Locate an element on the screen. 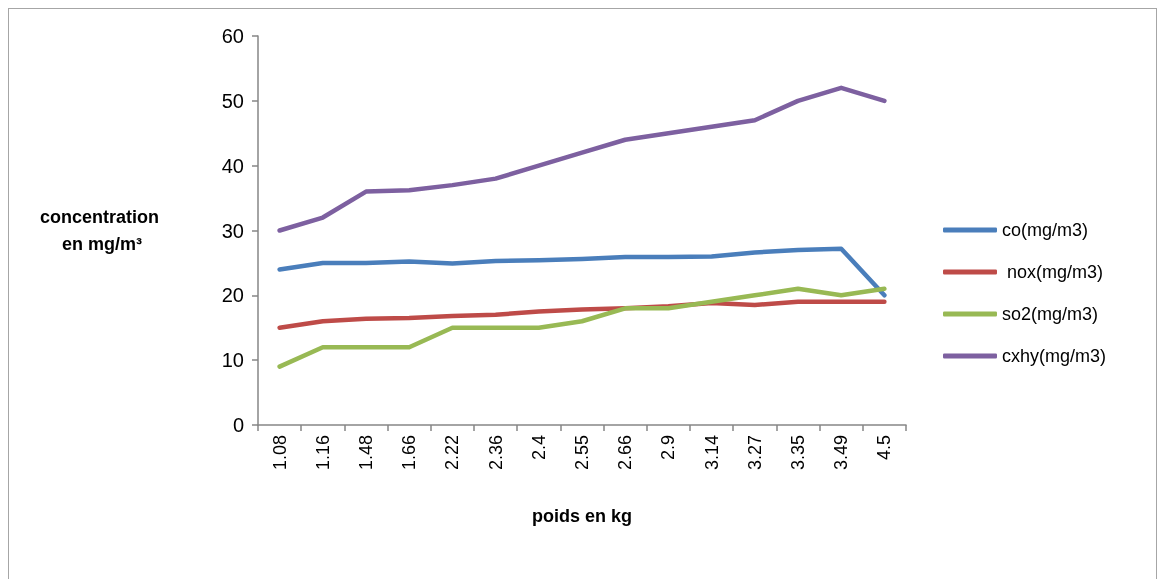 This screenshot has width=1165, height=579. x-tick-label: 2.4 is located at coordinates (538, 448).